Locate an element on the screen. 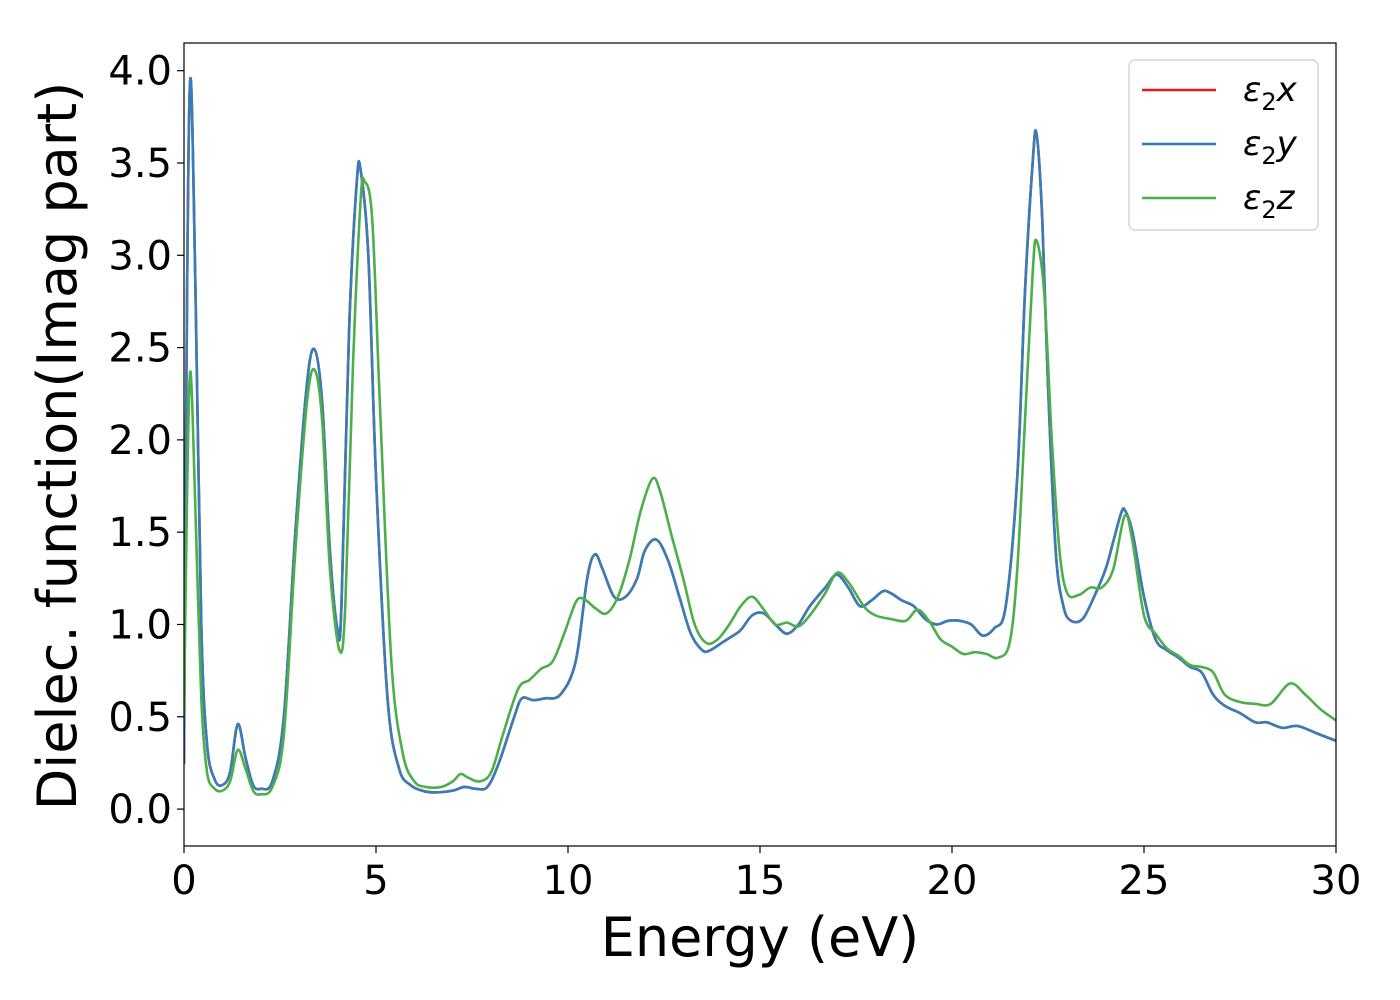 The height and width of the screenshot is (1000, 1400). legend-label-z: ε2z is located at coordinates (1269, 201).